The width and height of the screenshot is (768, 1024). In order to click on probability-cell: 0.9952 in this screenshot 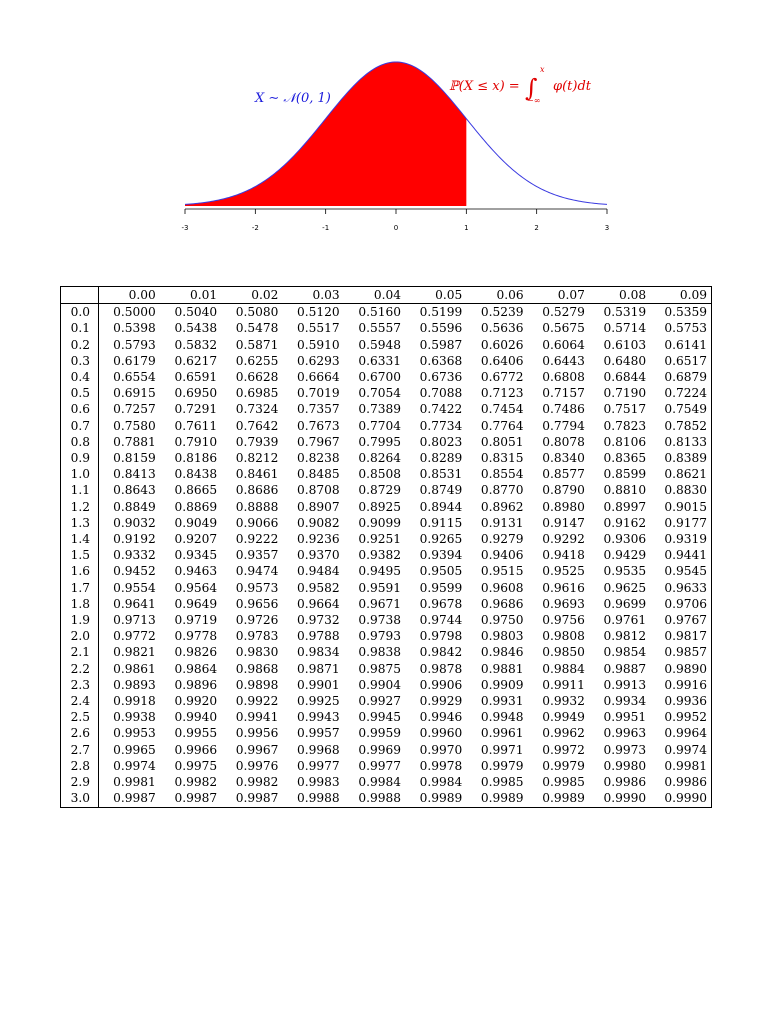, I will do `click(685, 717)`.